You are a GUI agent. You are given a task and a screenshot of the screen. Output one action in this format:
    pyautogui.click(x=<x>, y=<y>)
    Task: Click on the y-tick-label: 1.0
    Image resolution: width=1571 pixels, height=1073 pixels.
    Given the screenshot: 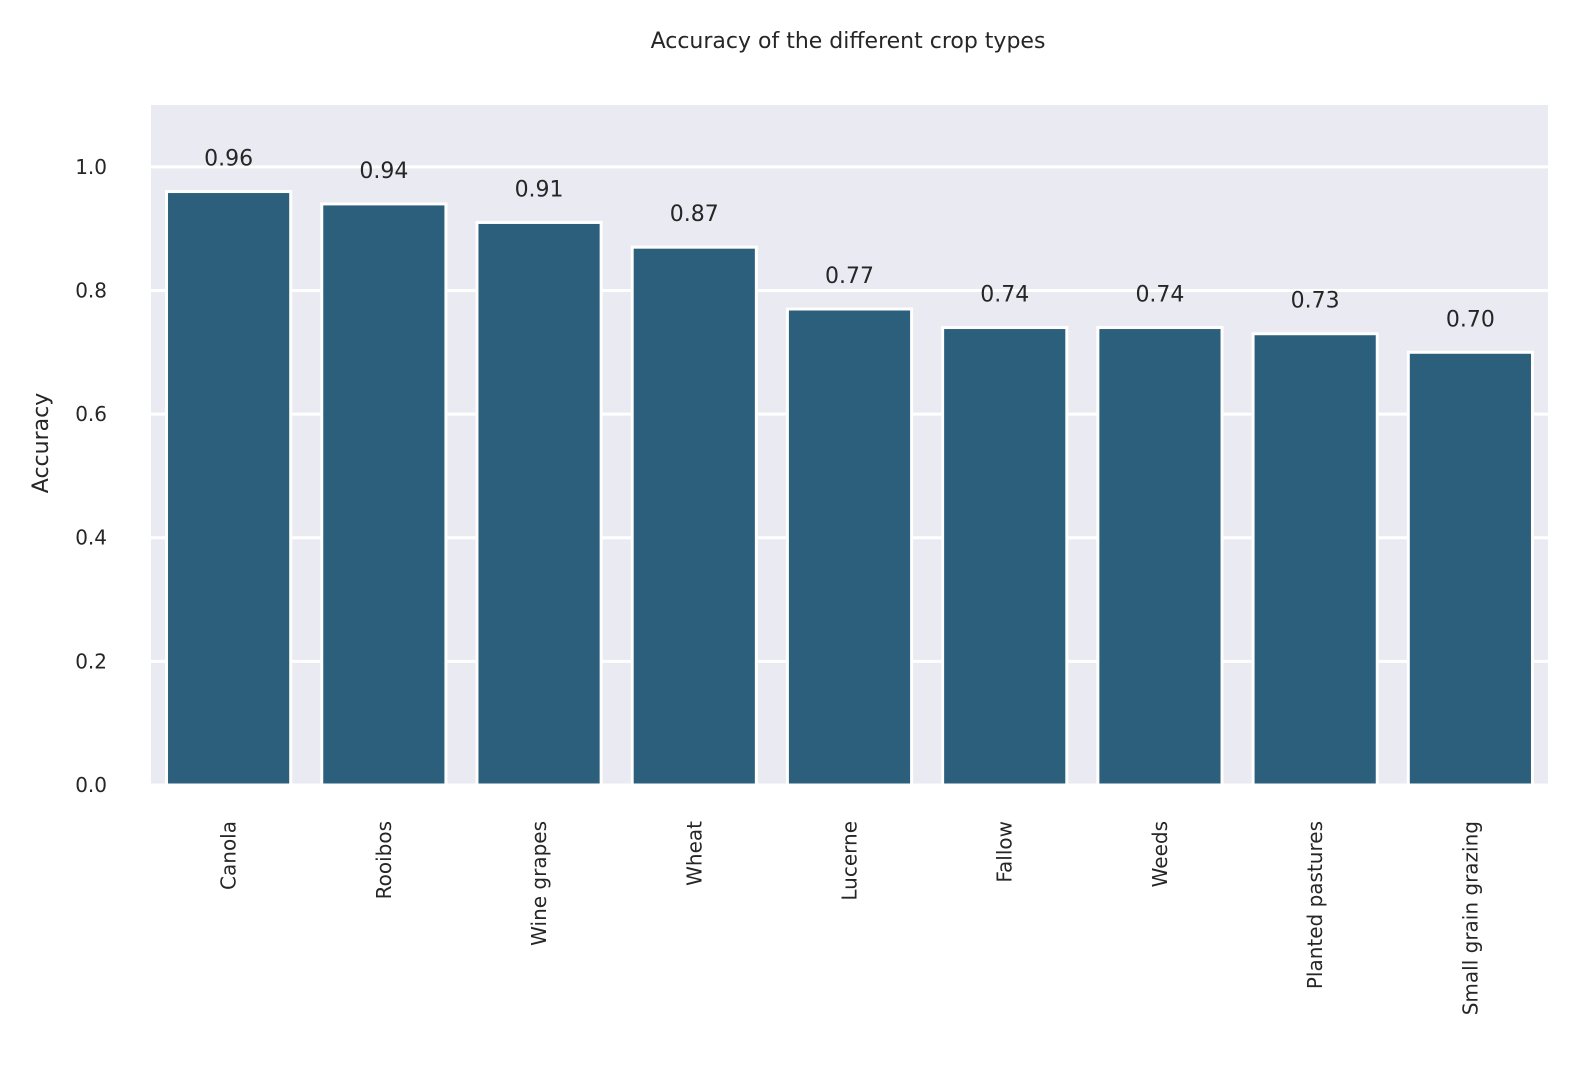 What is the action you would take?
    pyautogui.click(x=91, y=167)
    